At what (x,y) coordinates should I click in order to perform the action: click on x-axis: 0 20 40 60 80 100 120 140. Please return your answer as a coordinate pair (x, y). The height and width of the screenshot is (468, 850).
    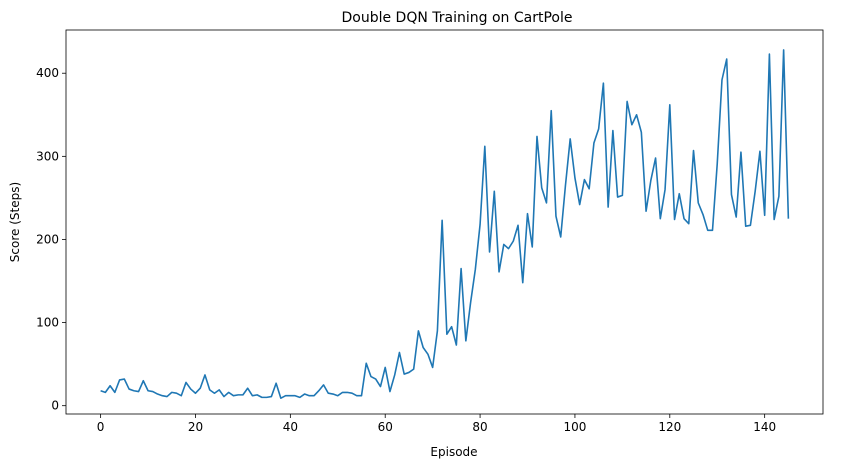
    Looking at the image, I should click on (436, 424).